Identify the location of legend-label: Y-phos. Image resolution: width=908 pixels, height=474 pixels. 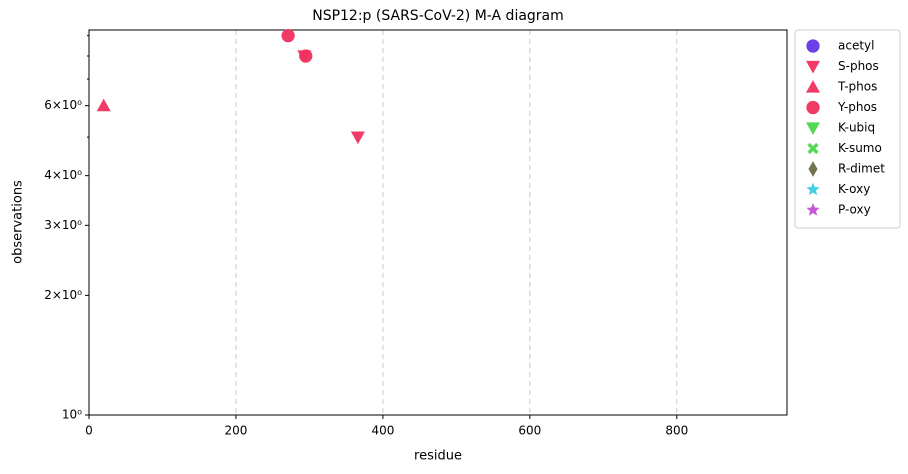
(857, 107).